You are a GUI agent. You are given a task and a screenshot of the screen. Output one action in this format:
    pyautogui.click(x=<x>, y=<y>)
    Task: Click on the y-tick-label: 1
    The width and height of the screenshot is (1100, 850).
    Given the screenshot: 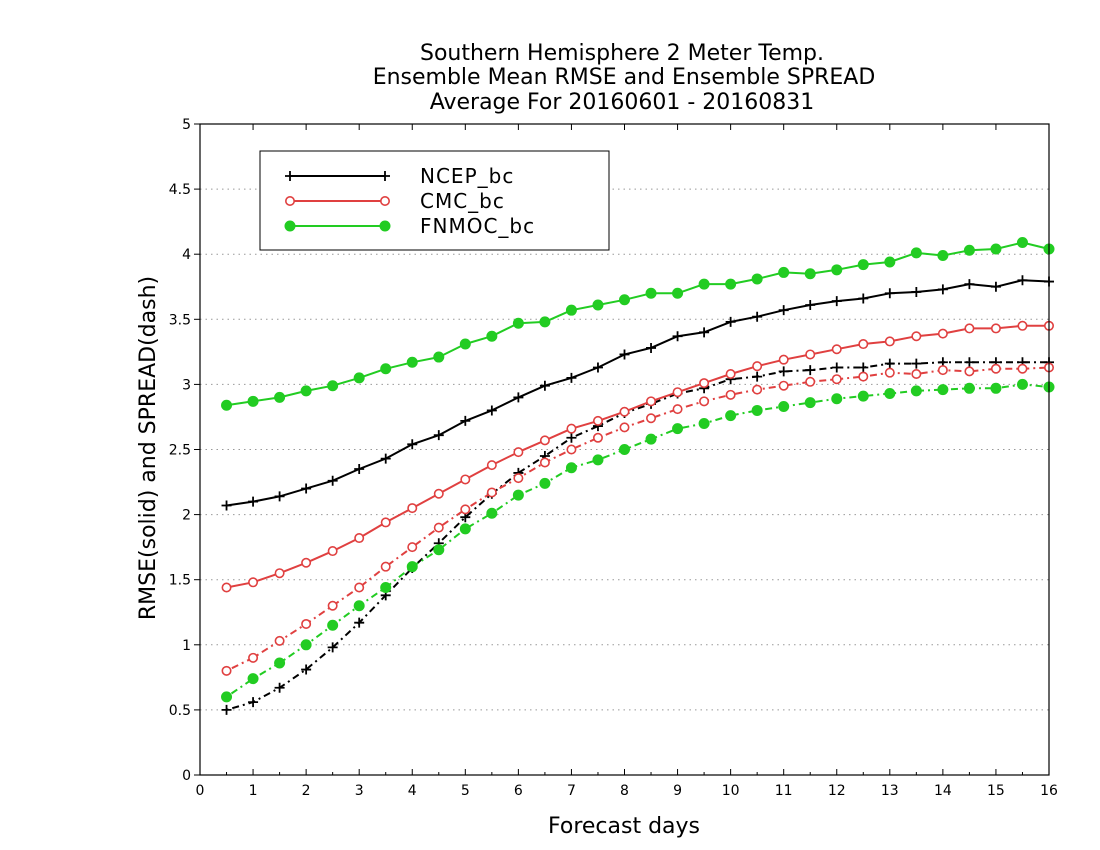 What is the action you would take?
    pyautogui.click(x=186, y=646)
    